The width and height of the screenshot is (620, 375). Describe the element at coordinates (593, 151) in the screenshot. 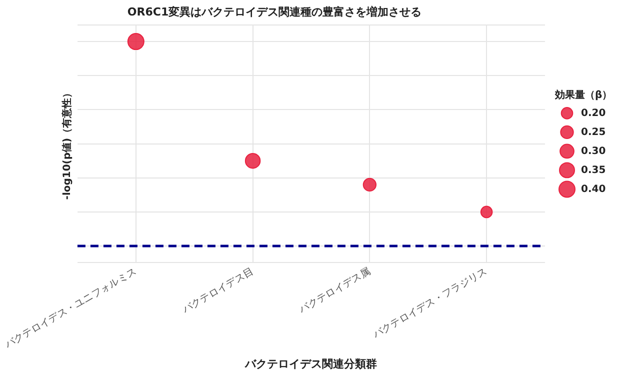

I see `legend-label: 0.30` at that location.